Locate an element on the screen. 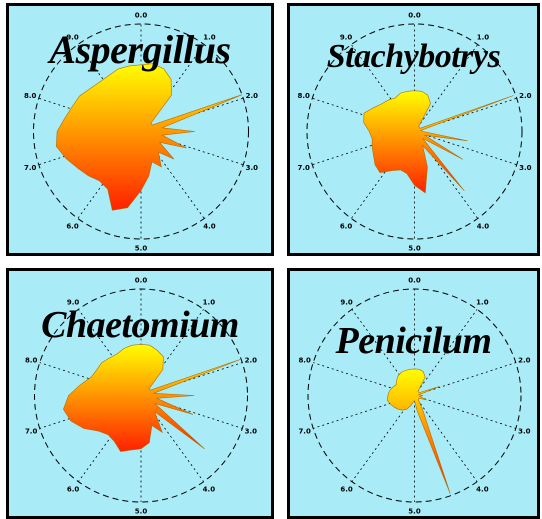  chart-title: Penicilum is located at coordinates (413, 341).